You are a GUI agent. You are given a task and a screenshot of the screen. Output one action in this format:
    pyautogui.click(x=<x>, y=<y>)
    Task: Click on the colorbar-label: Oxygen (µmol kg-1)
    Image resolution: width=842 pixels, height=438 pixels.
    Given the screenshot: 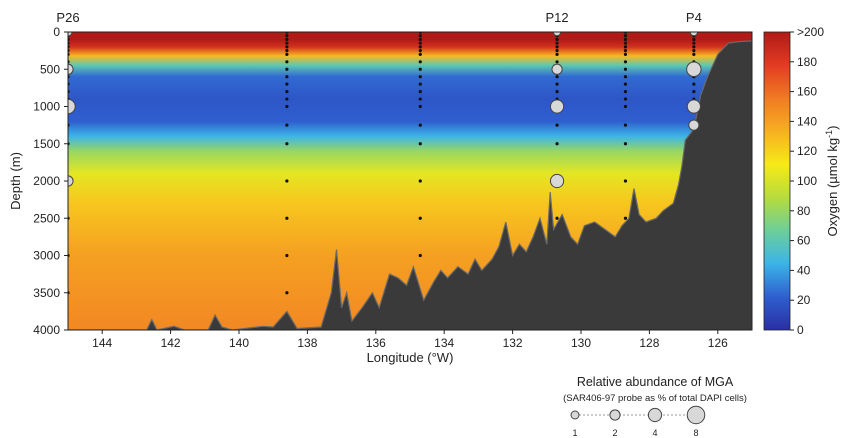 What is the action you would take?
    pyautogui.click(x=832, y=181)
    